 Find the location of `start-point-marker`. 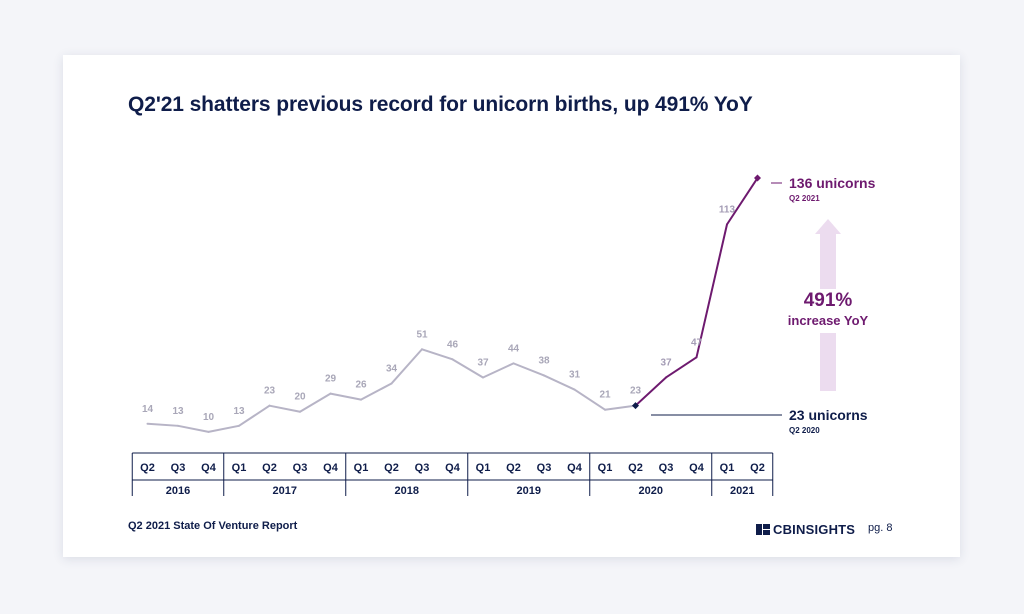

start-point-marker is located at coordinates (635, 406).